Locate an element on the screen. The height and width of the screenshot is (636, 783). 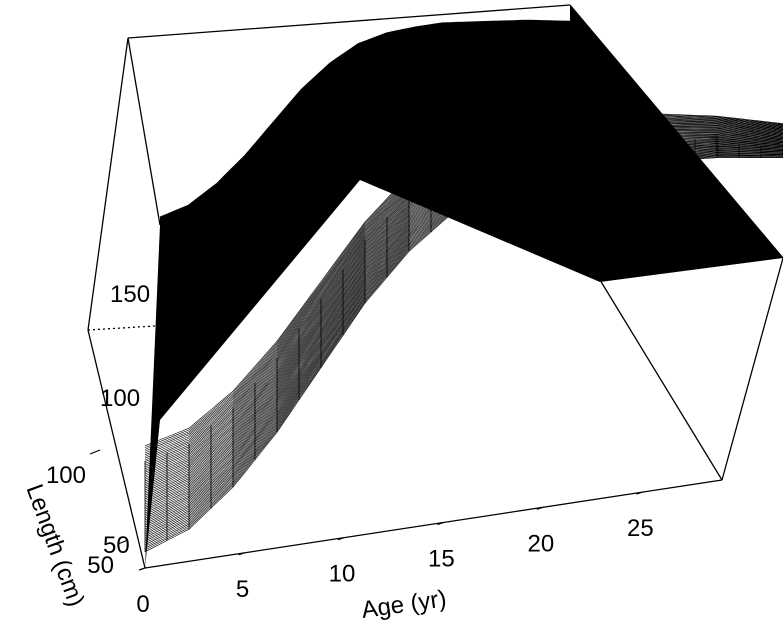
x-tick-label-10: 10 is located at coordinates (342, 574).